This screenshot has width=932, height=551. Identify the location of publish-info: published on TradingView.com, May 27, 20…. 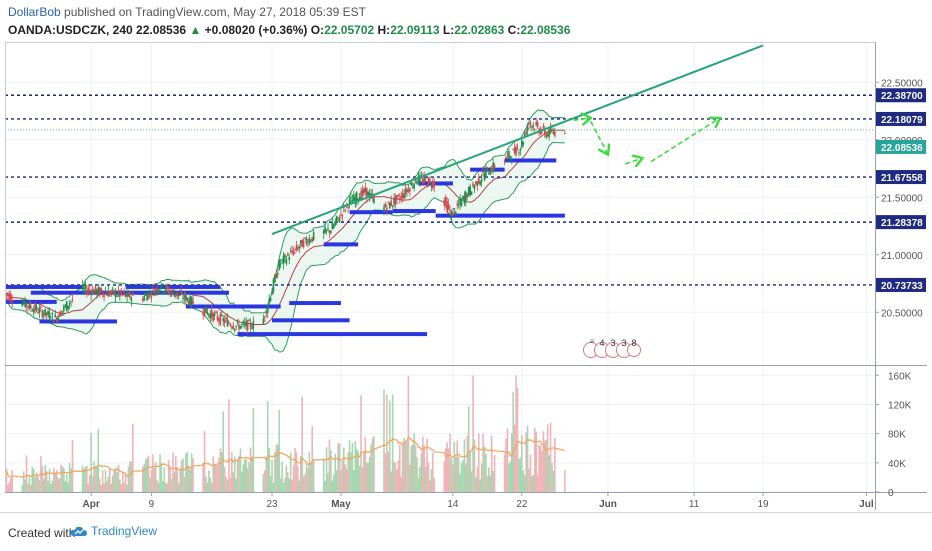
(215, 12).